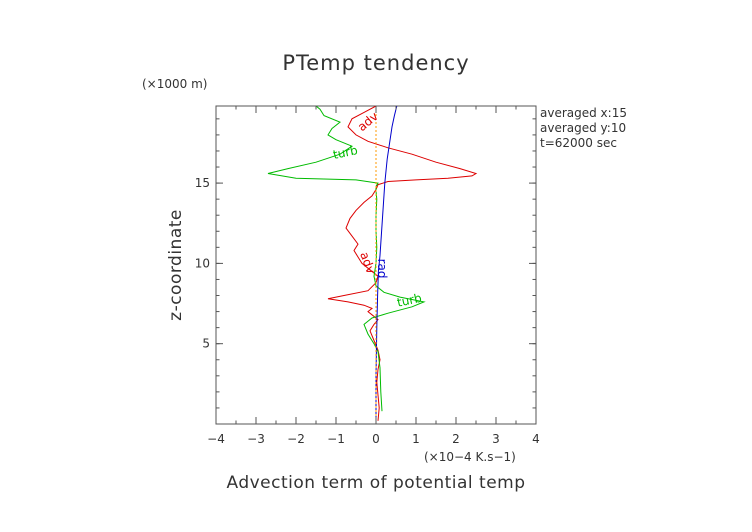  Describe the element at coordinates (456, 439) in the screenshot. I see `x-tick-label: 2` at that location.